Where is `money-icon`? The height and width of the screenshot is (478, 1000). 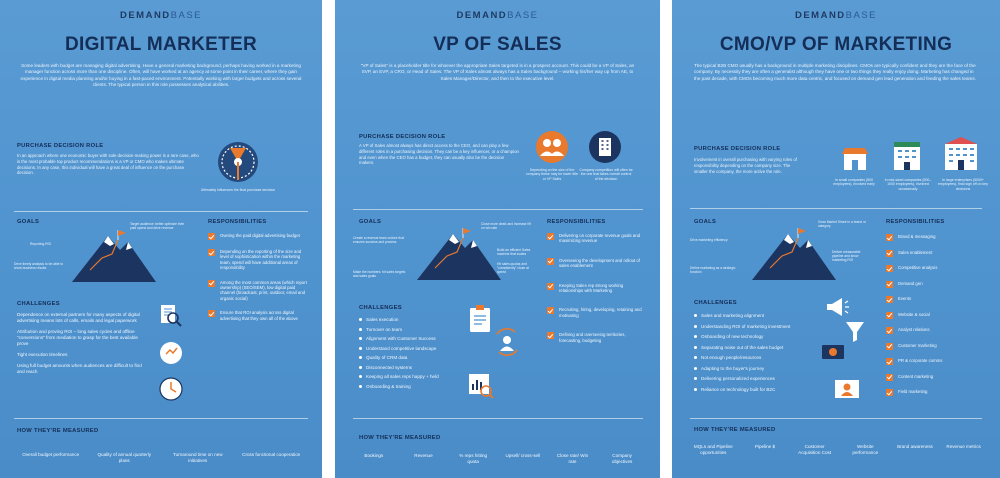
money-icon is located at coordinates (833, 352).